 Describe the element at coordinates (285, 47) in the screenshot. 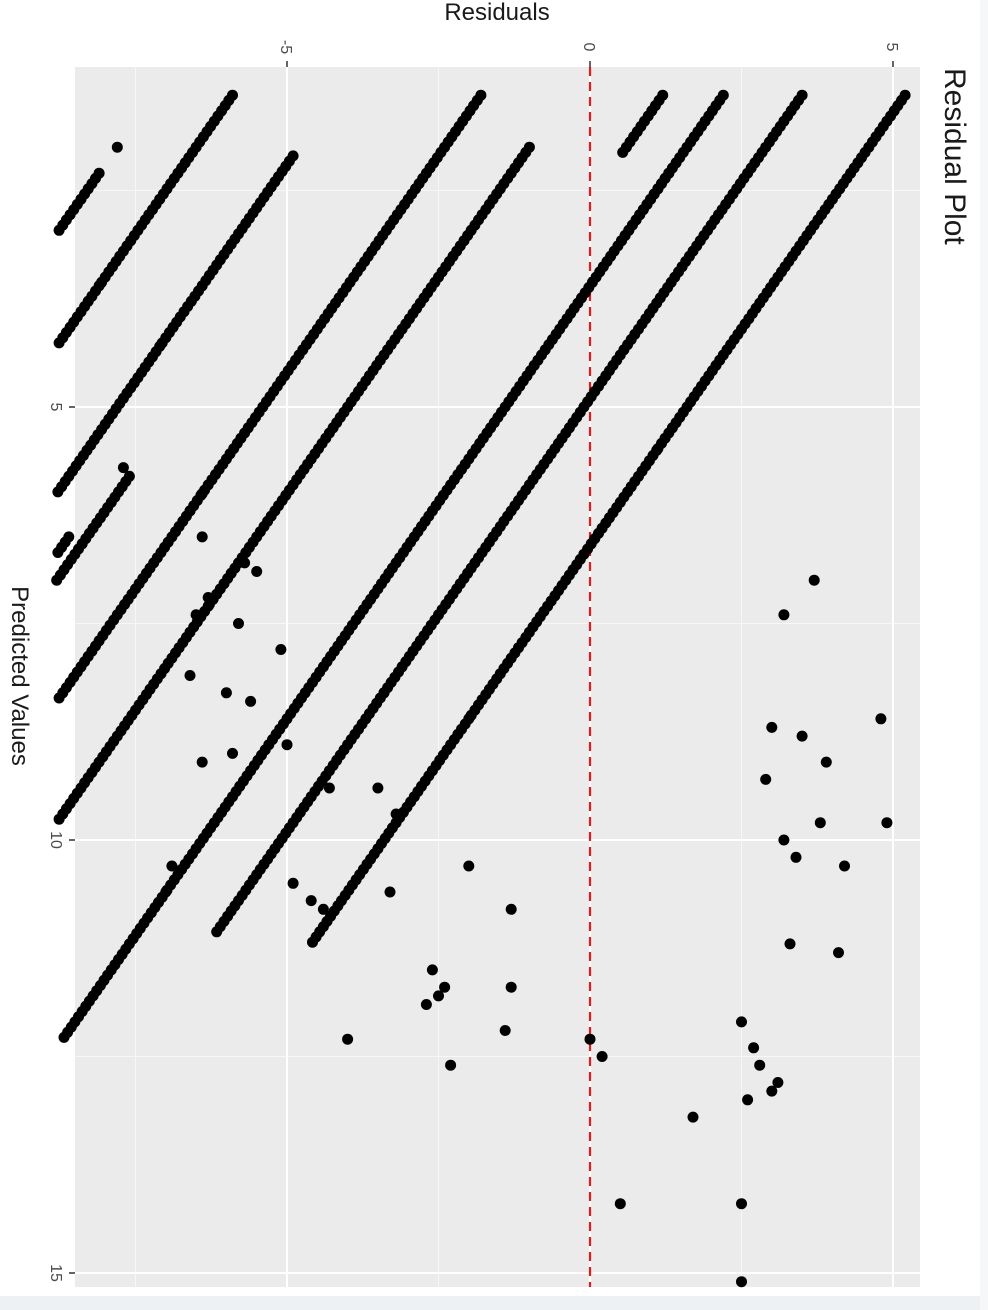

I see `residual-tick-label: -5` at that location.